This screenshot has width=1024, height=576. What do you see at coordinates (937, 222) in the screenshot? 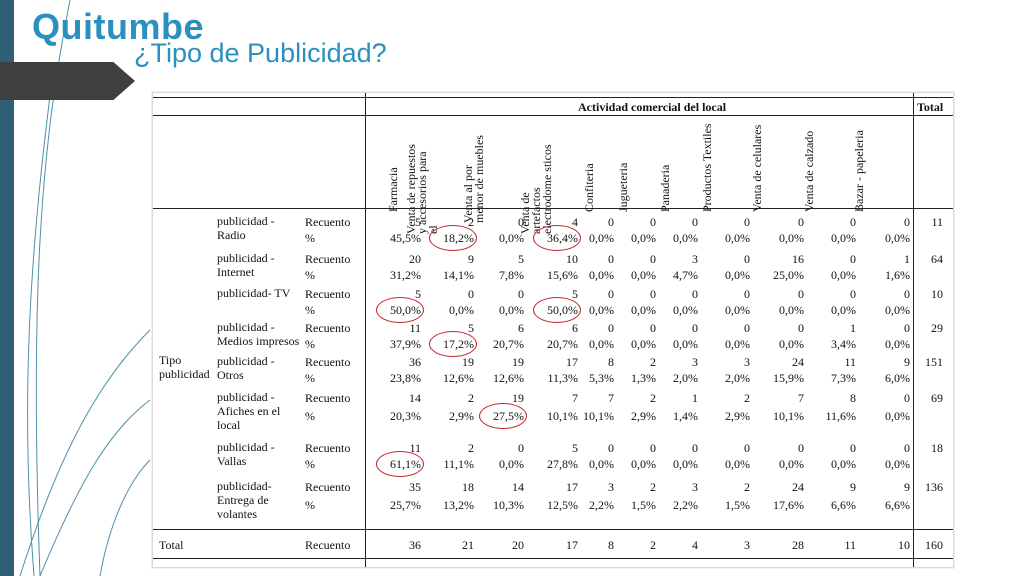
I see `row-total-cell: 11` at bounding box center [937, 222].